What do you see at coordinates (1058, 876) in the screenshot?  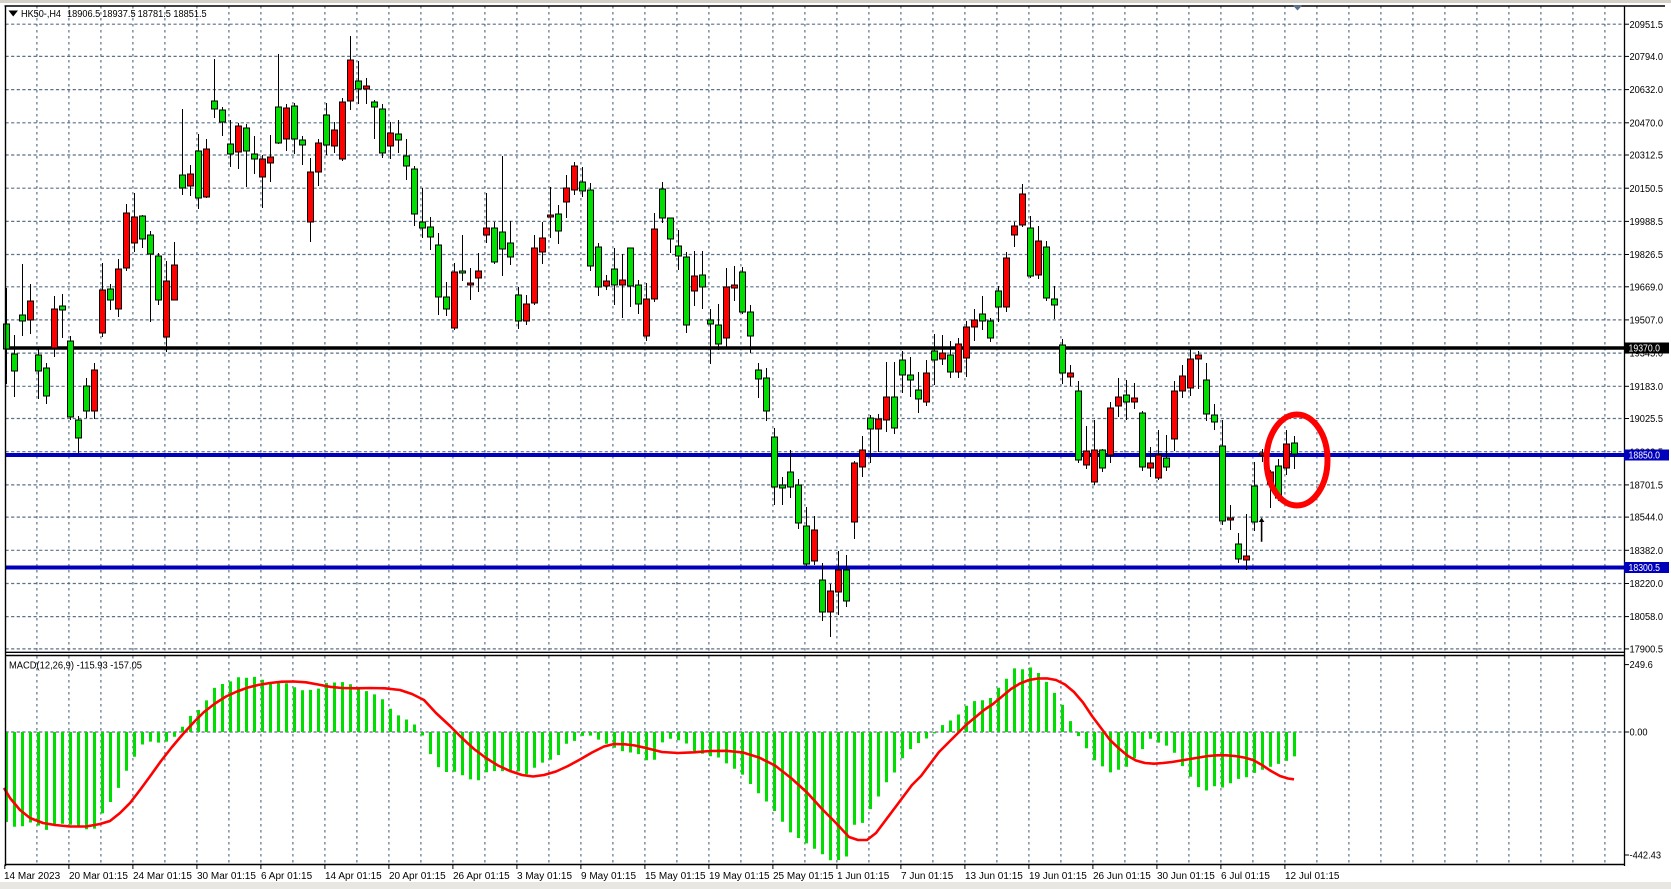 I see `svg-text: 19 Jun 01:15` at bounding box center [1058, 876].